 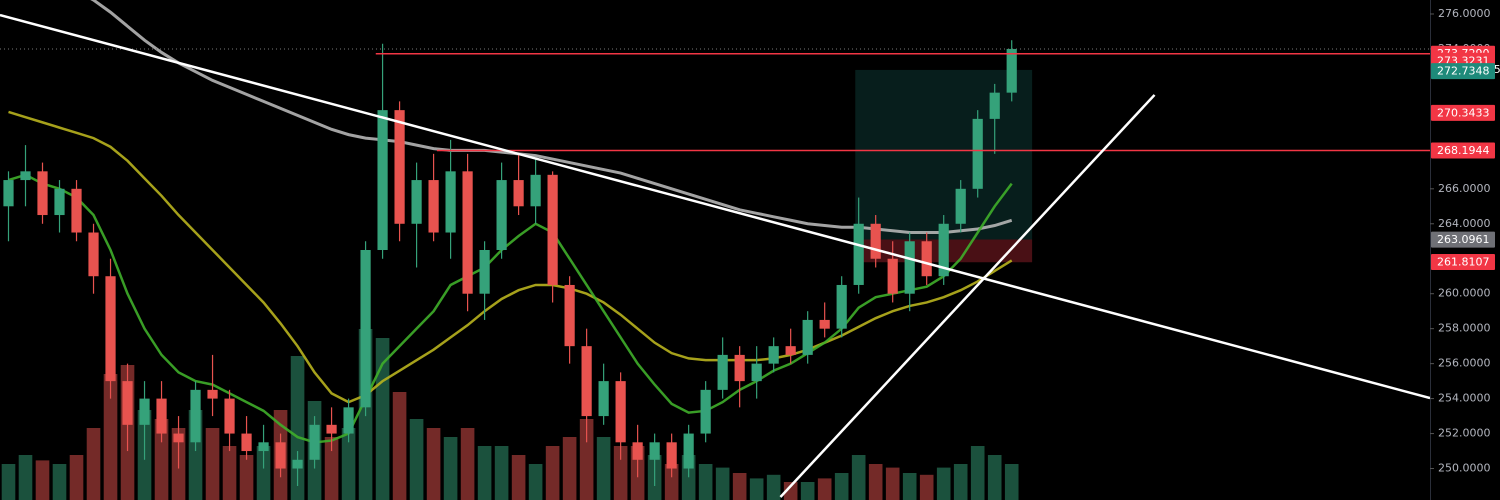 What do you see at coordinates (944, 154) in the screenshot?
I see `target-zone` at bounding box center [944, 154].